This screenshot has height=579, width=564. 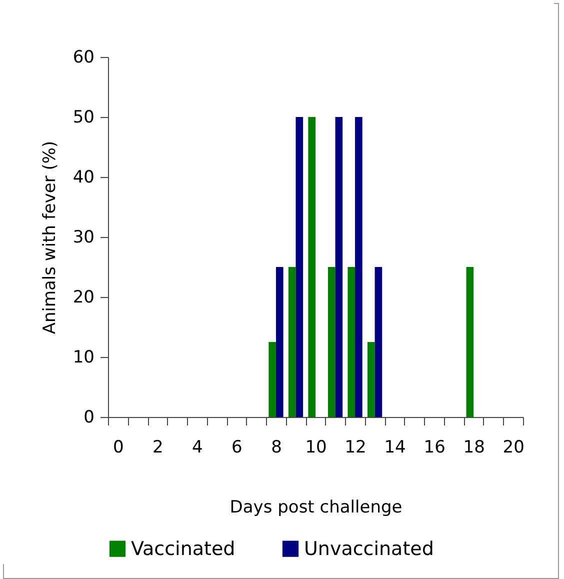 I want to click on y-tick-label: 50, so click(x=83, y=118).